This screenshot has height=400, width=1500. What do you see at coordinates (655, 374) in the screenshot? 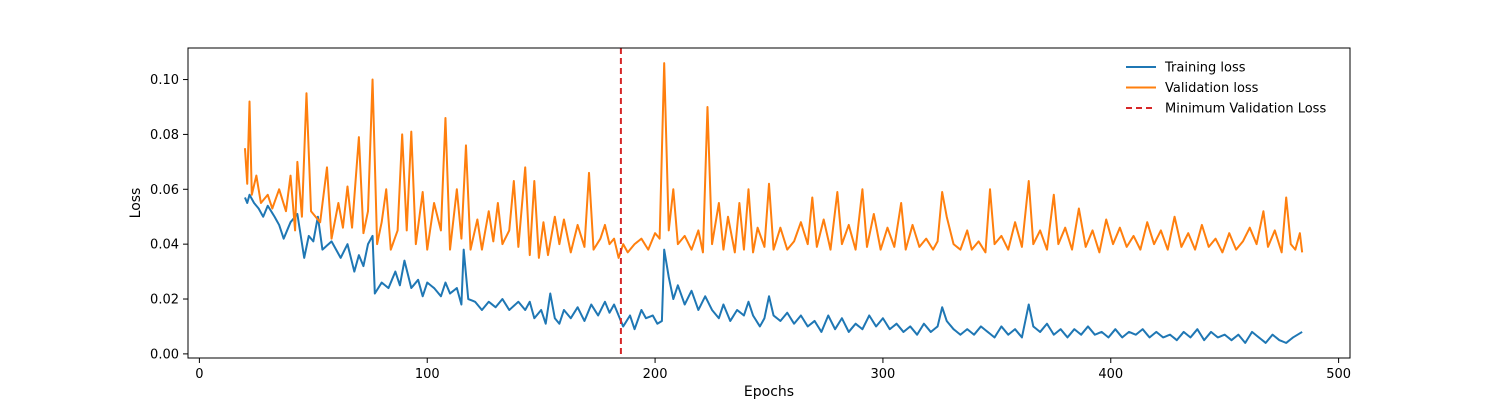
I see `x-tick-label: 200` at bounding box center [655, 374].